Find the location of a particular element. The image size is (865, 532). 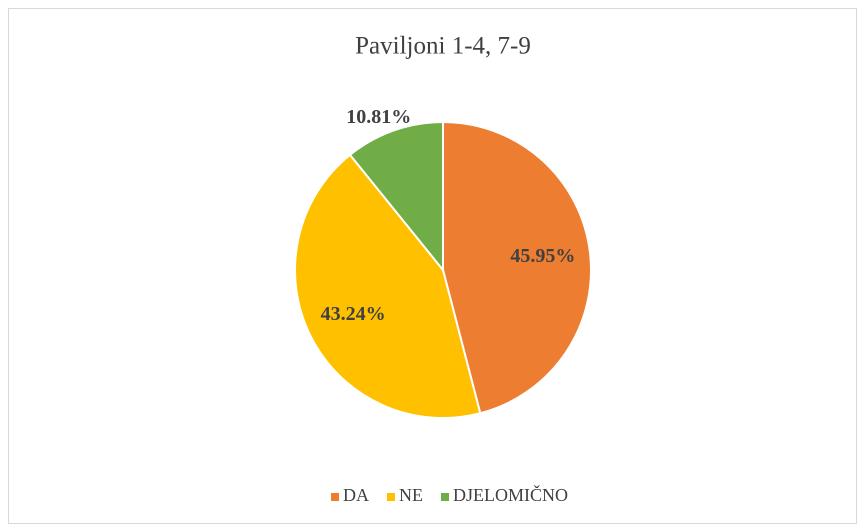

legend-label: NE is located at coordinates (411, 495).